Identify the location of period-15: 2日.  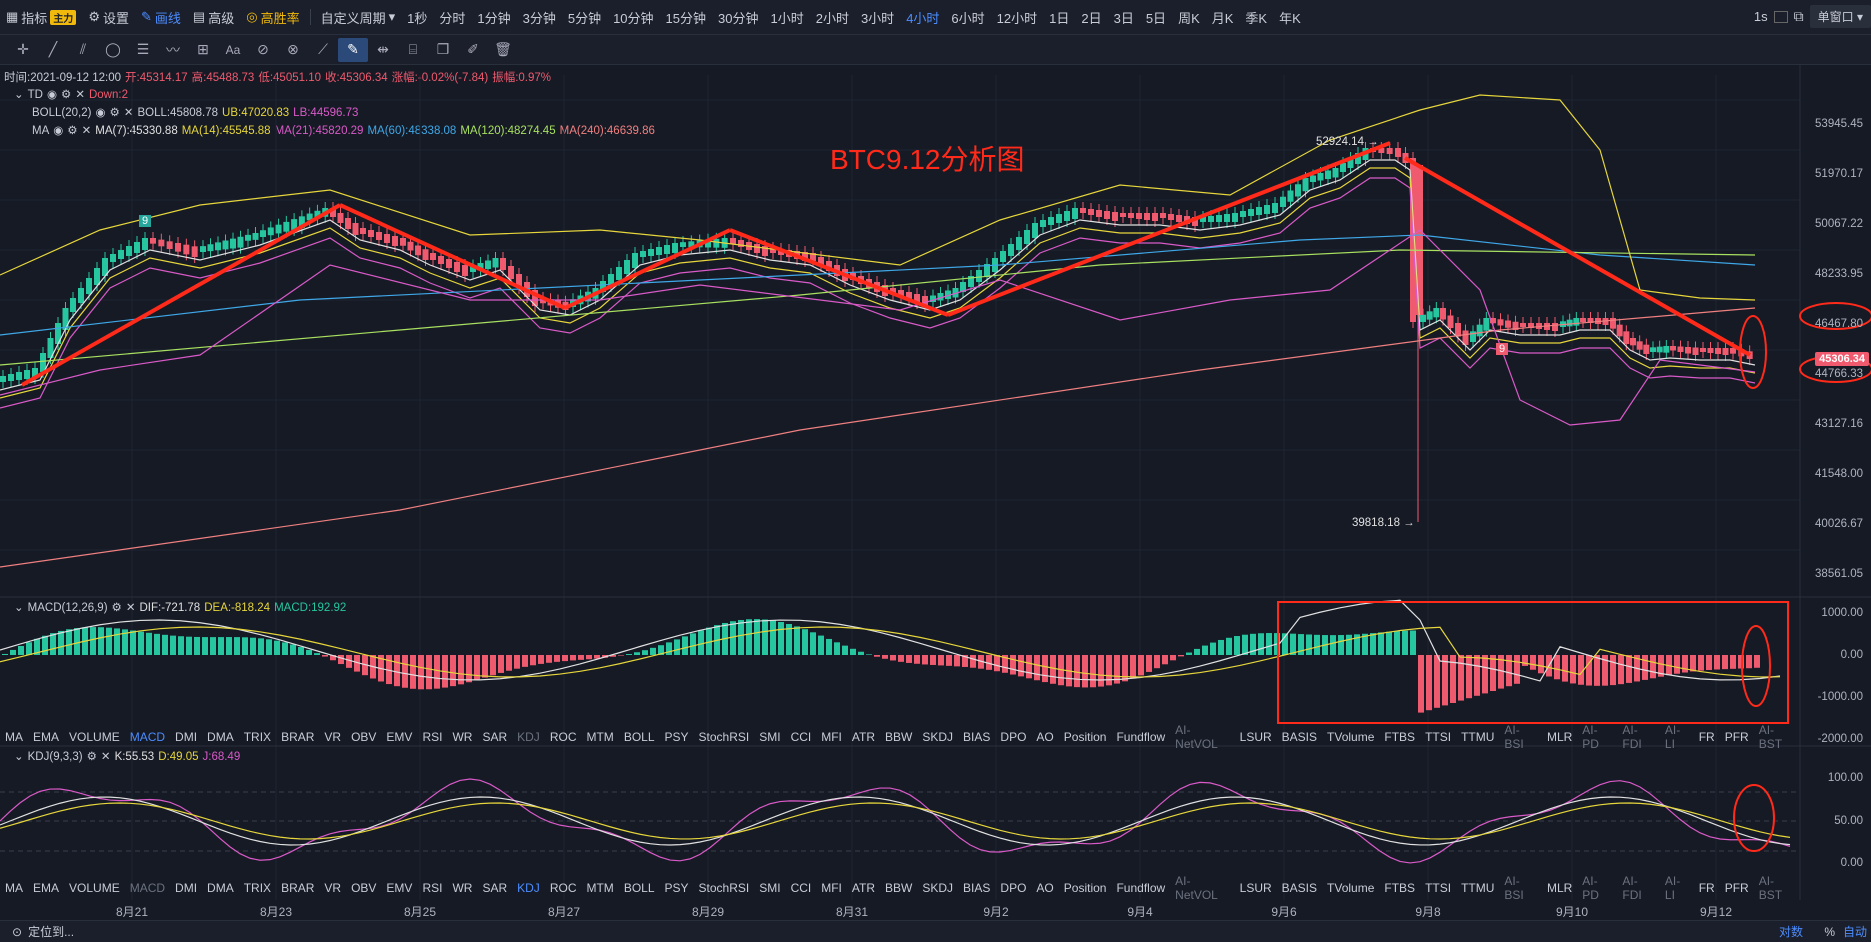
(1091, 18).